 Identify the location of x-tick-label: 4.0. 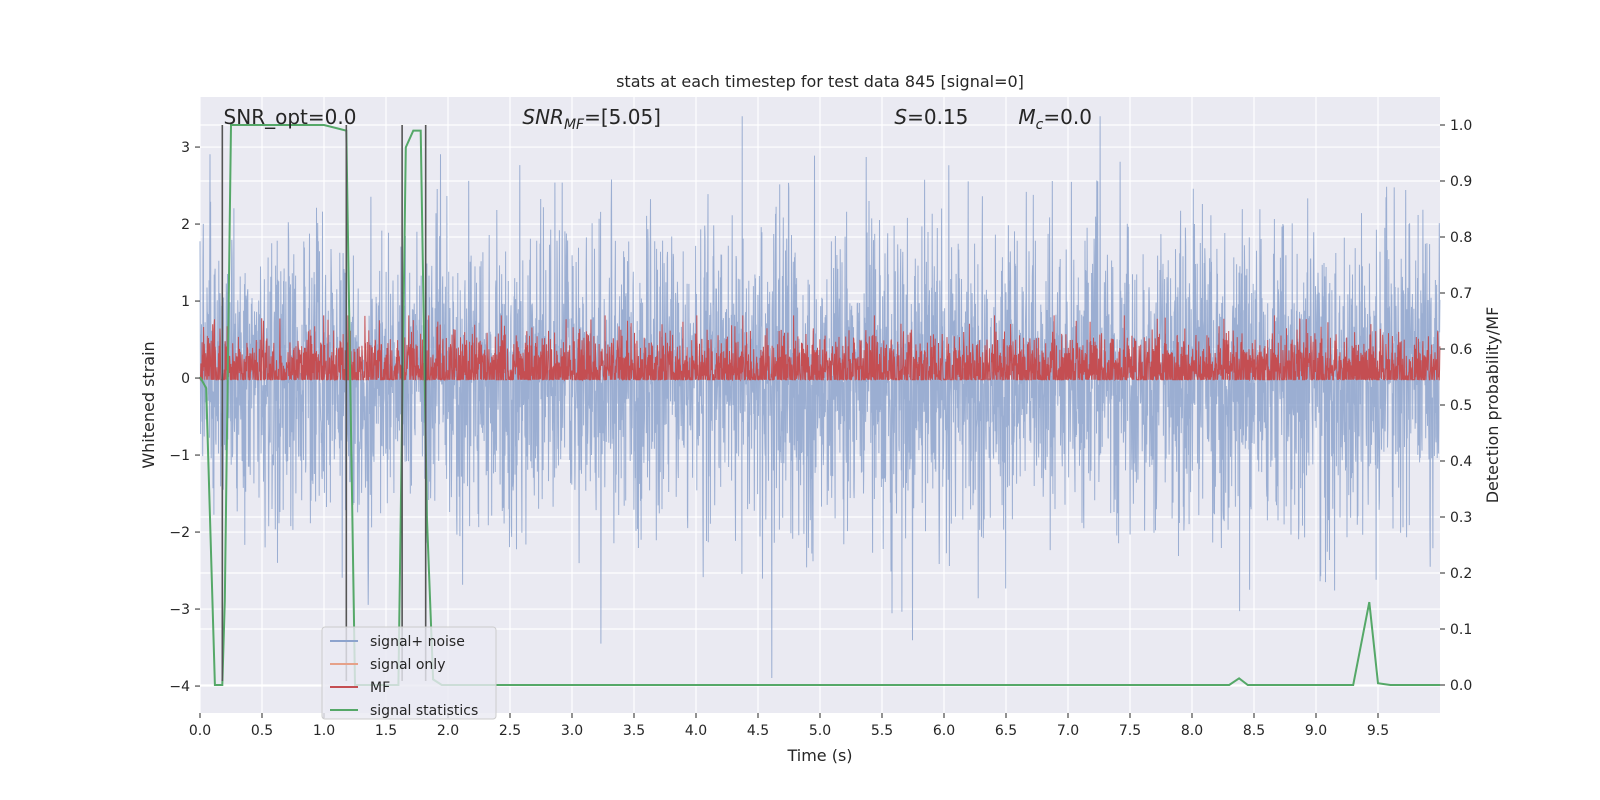
(696, 731).